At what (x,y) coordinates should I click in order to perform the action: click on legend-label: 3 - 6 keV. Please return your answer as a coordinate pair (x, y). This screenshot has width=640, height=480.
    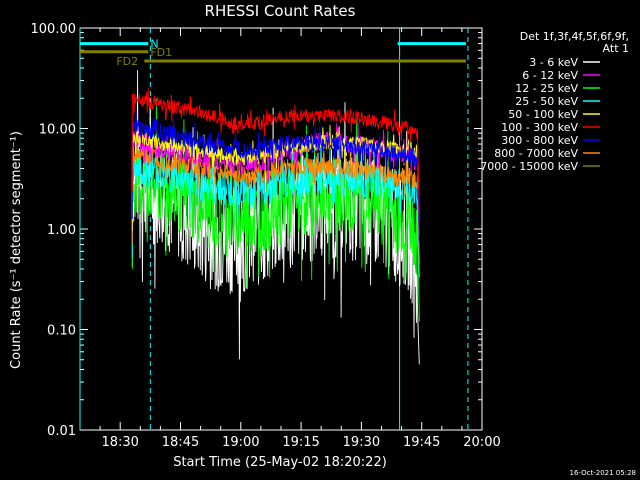
    Looking at the image, I should click on (553, 62).